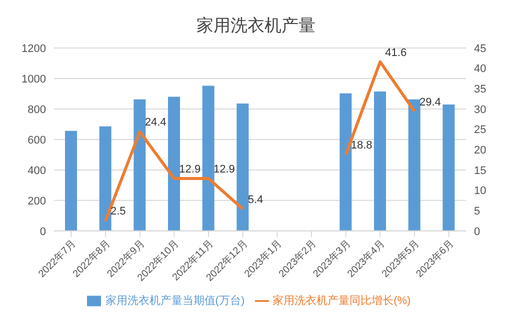 The width and height of the screenshot is (512, 319). What do you see at coordinates (175, 300) in the screenshot?
I see `legend-label: 家用洗衣机产量当期值(万台)` at bounding box center [175, 300].